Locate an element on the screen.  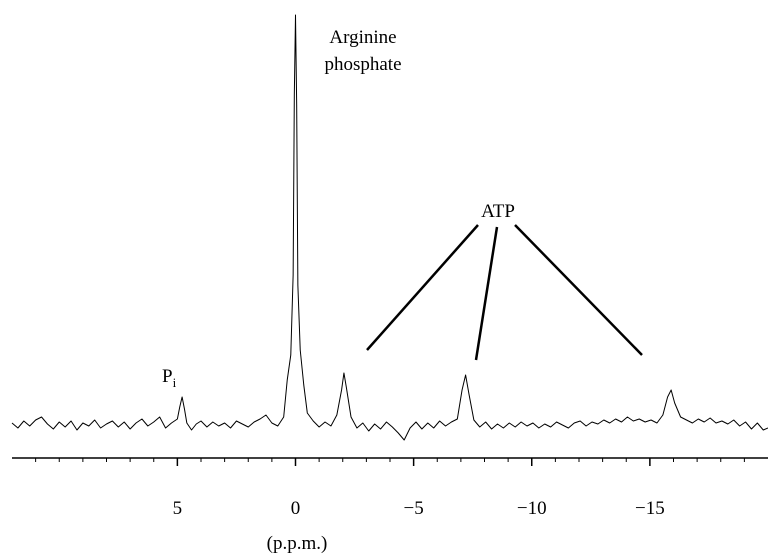
annotation: Pi is located at coordinates (169, 378).